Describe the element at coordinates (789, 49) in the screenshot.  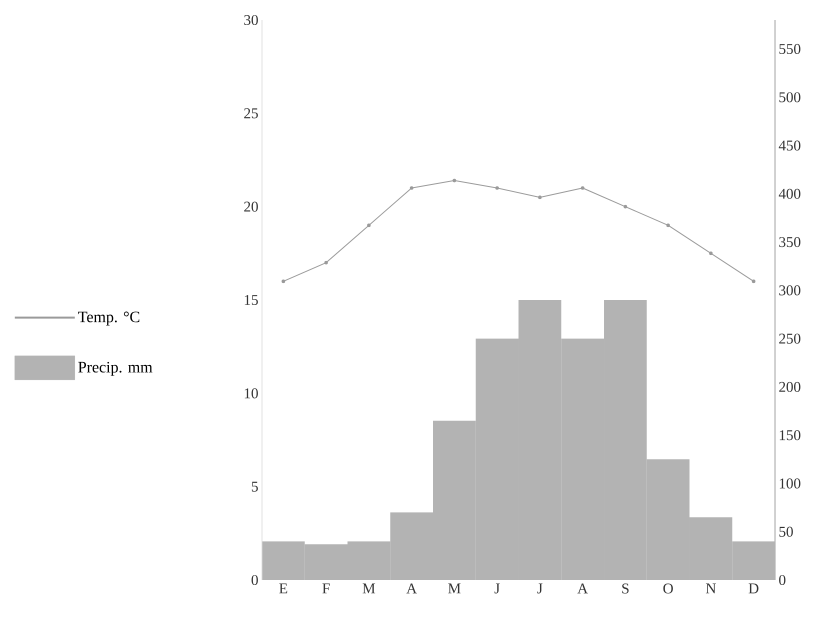
I see `y2-tick-label: 550` at that location.